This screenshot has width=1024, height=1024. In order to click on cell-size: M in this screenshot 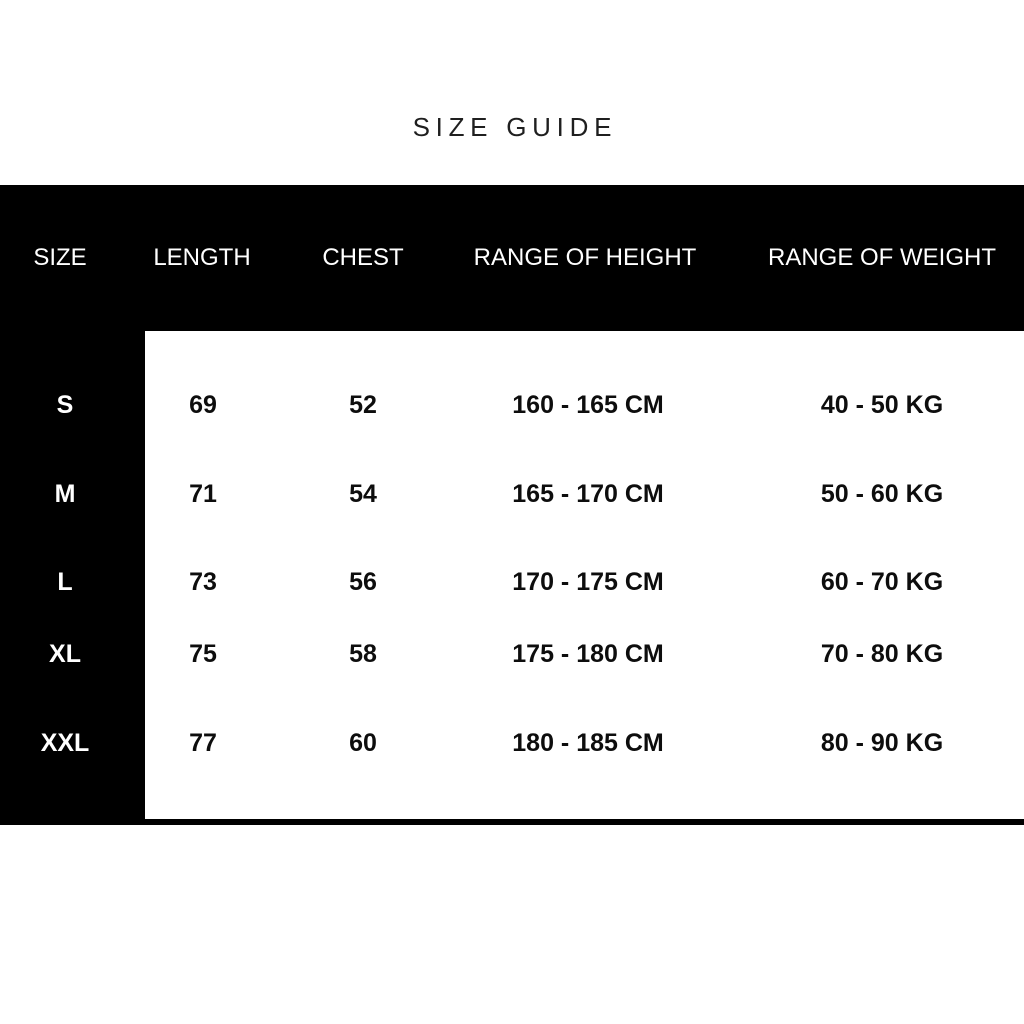, I will do `click(65, 494)`.